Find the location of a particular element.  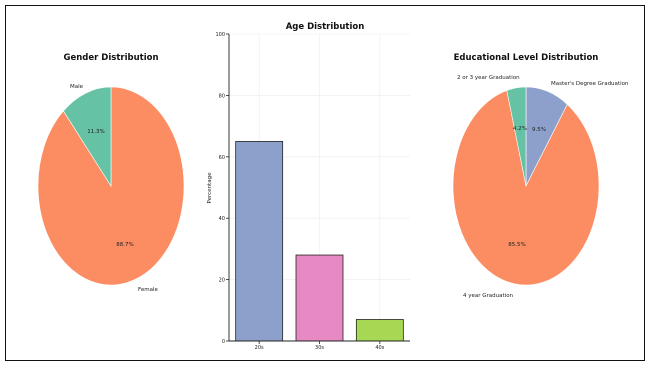

age-y-ticks: 0 20 40 60 80 100 is located at coordinates (222, 188).